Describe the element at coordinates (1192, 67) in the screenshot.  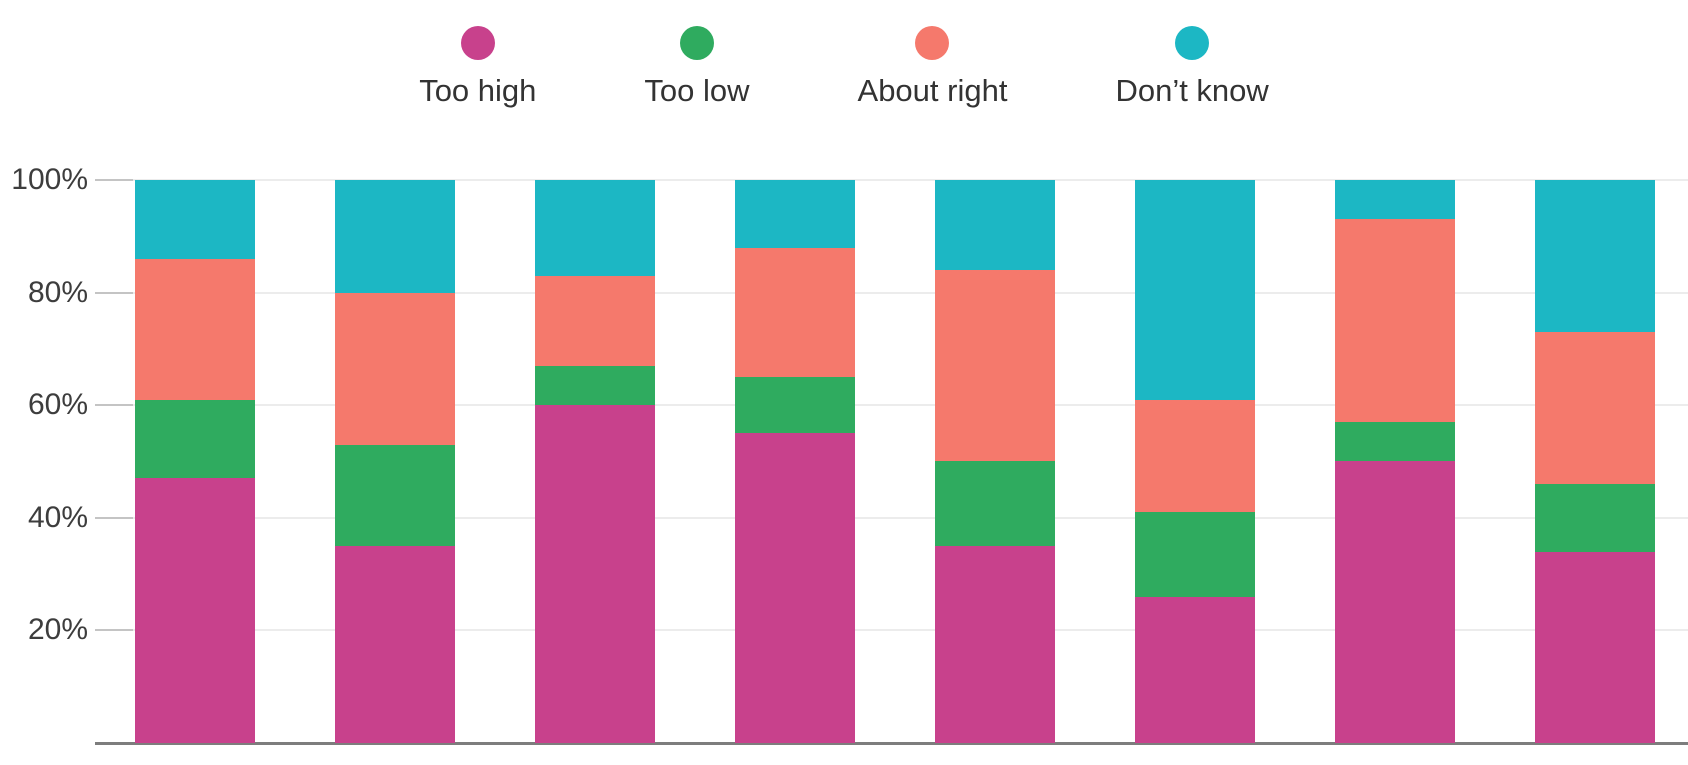
I see `legend-item-dont-know: Don’t know` at that location.